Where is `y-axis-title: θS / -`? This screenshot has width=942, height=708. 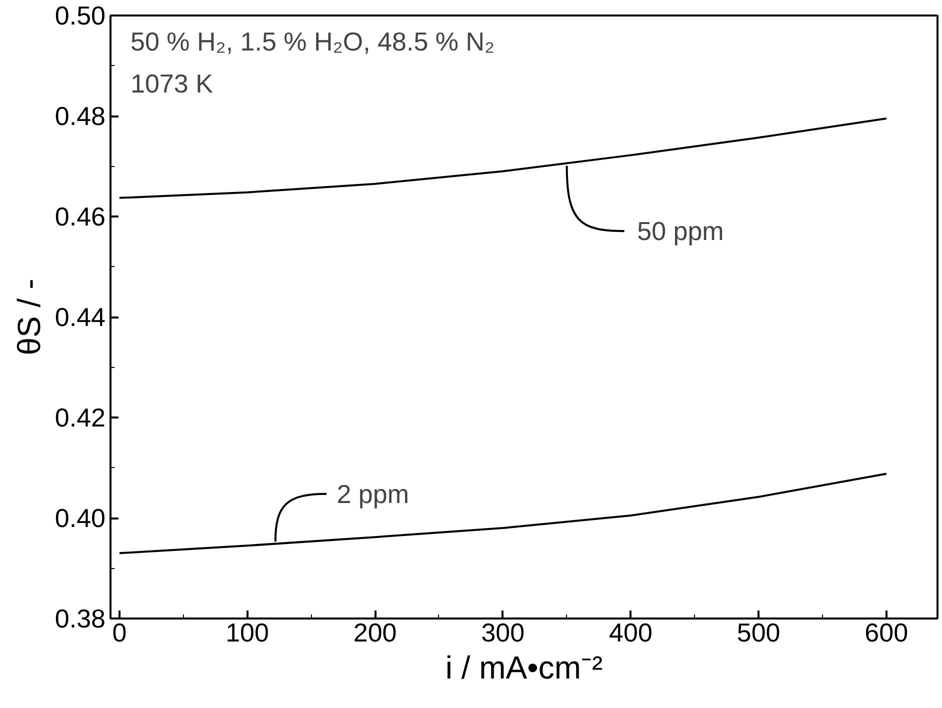
y-axis-title: θS / - is located at coordinates (28, 317).